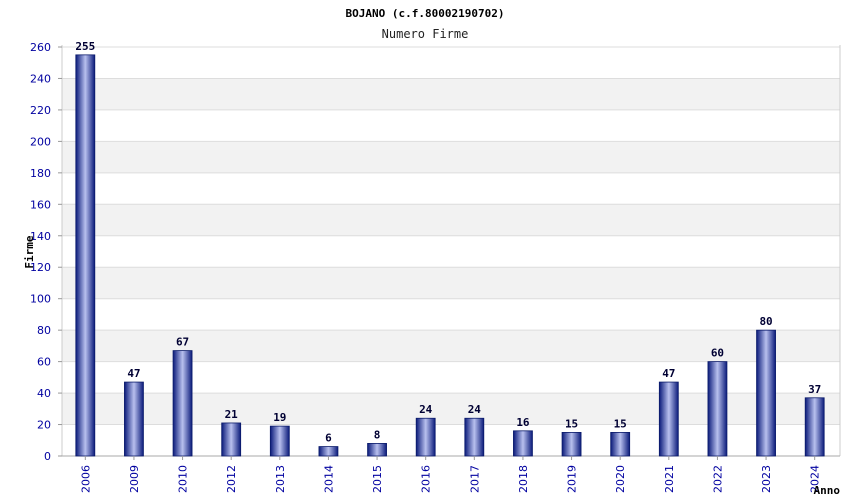 The width and height of the screenshot is (850, 500). Describe the element at coordinates (40, 47) in the screenshot. I see `y-tick-label: 260` at that location.